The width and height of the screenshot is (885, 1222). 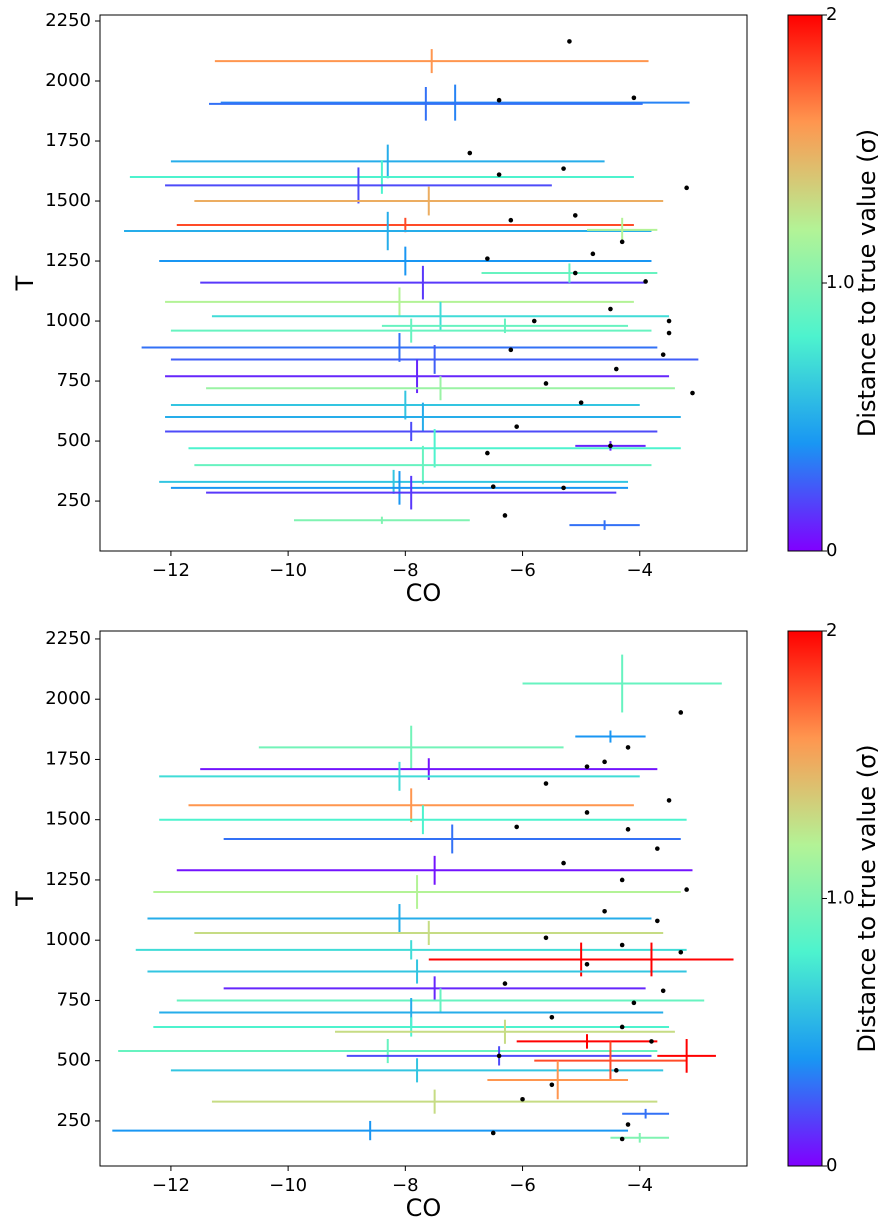 What do you see at coordinates (74, 999) in the screenshot?
I see `y-tick-label: 750` at bounding box center [74, 999].